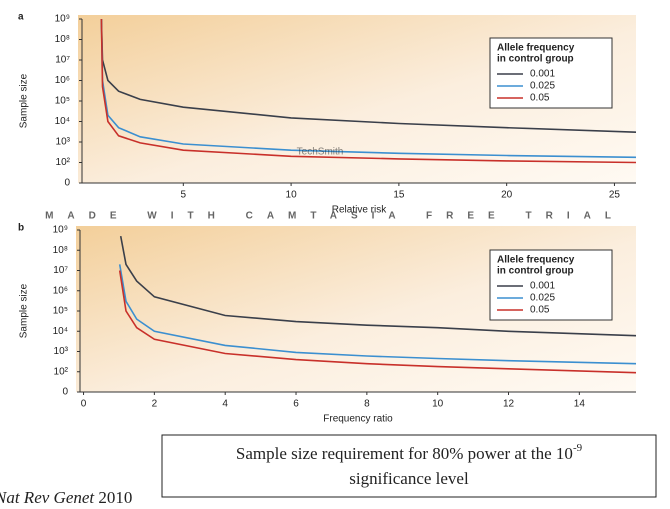 This screenshot has height=509, width=670. Describe the element at coordinates (399, 195) in the screenshot. I see `x-tick-label: 15` at that location.